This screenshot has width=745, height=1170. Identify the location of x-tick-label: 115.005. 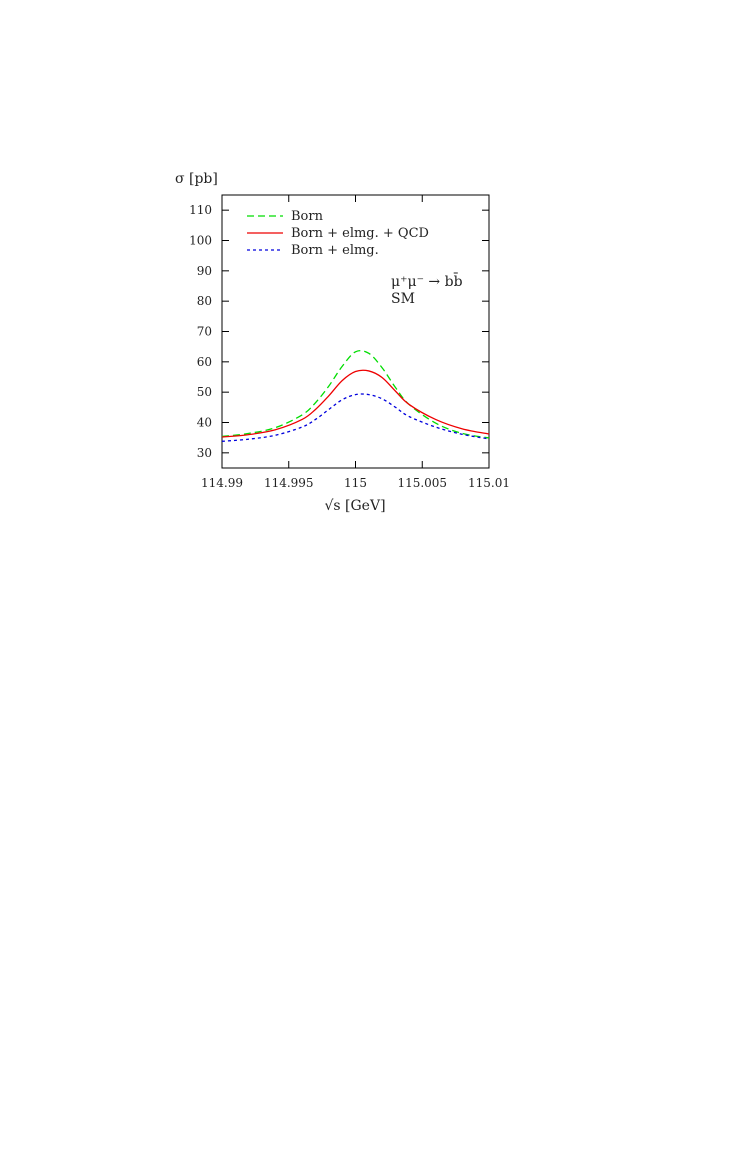
(422, 483).